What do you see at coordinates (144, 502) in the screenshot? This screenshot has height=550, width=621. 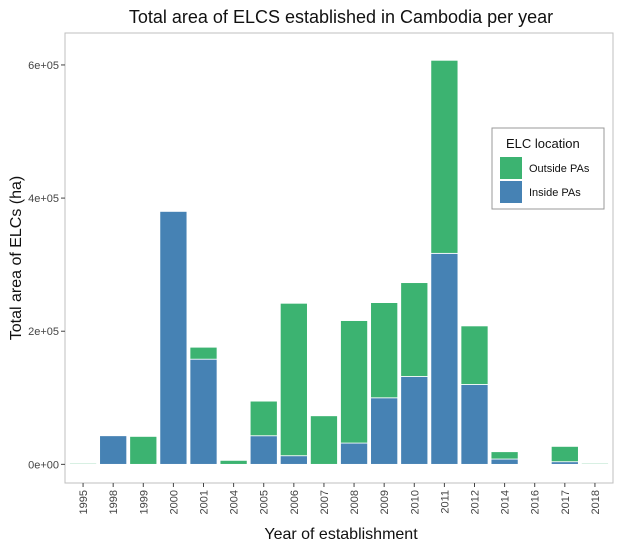 I see `x-tick-label: 1999` at bounding box center [144, 502].